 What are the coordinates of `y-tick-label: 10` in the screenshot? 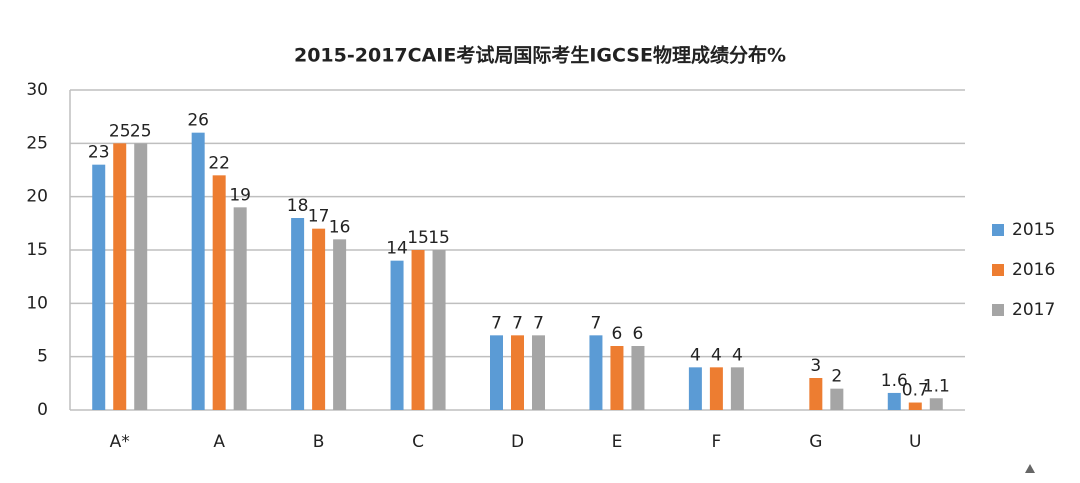 It's located at (37, 303).